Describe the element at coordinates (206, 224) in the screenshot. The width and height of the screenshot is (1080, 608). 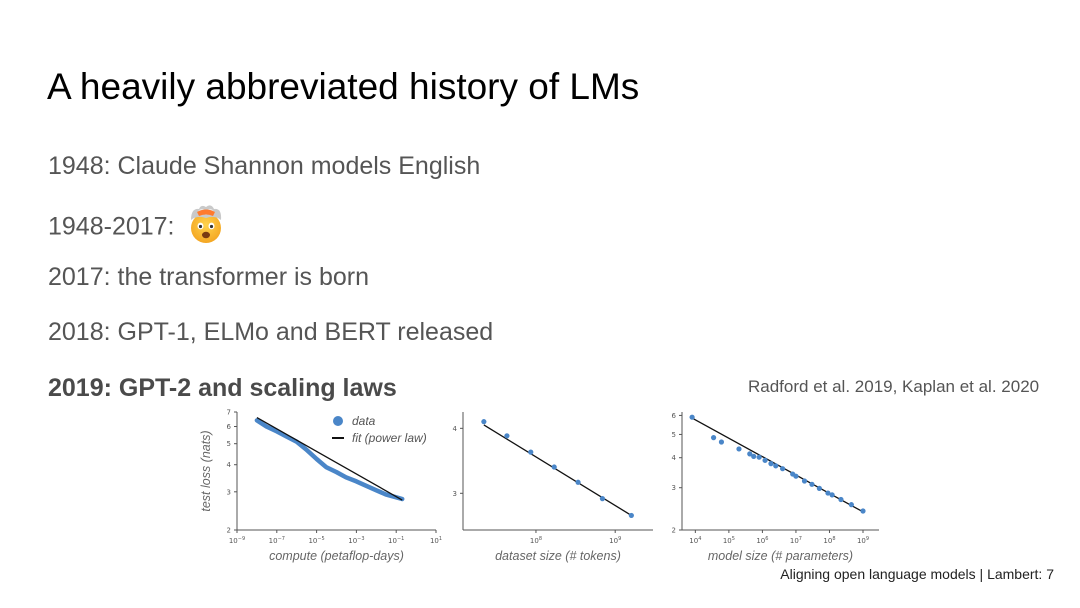
I see `exploding-head-icon` at that location.